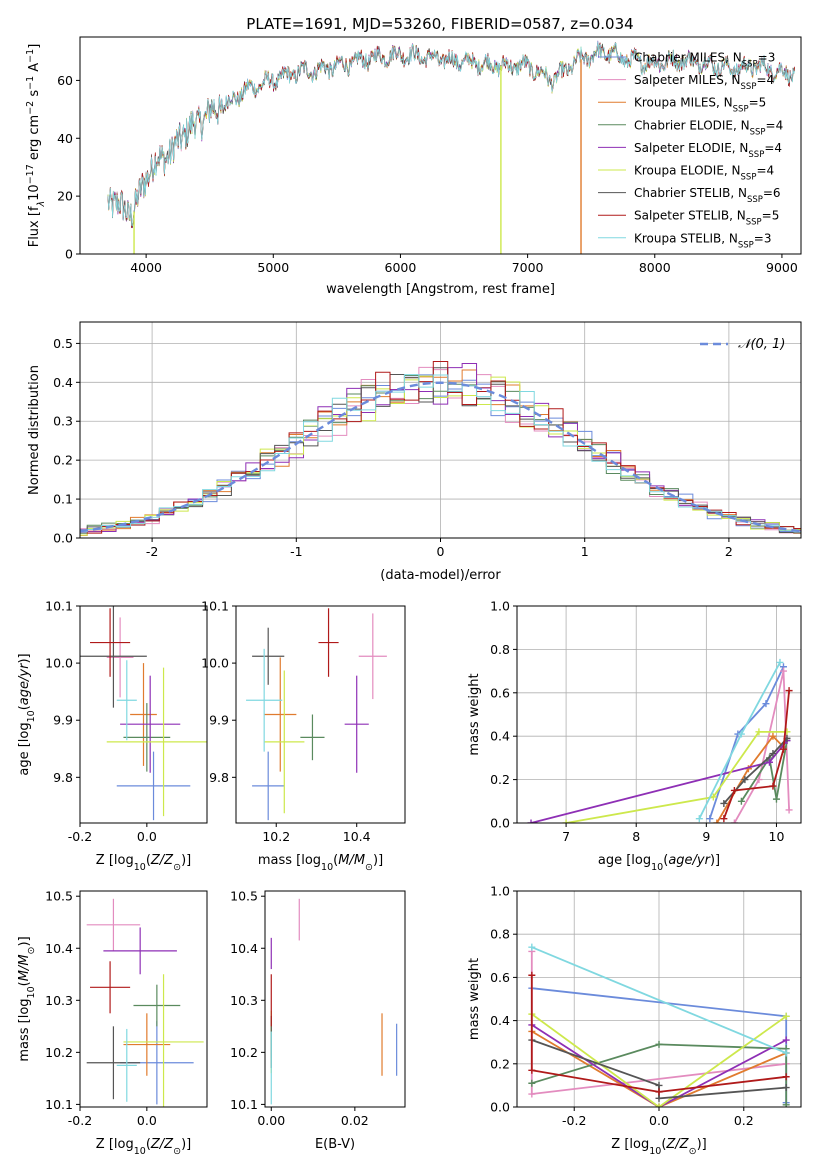  Describe the element at coordinates (273, 267) in the screenshot. I see `x-tick-label: 5000` at that location.